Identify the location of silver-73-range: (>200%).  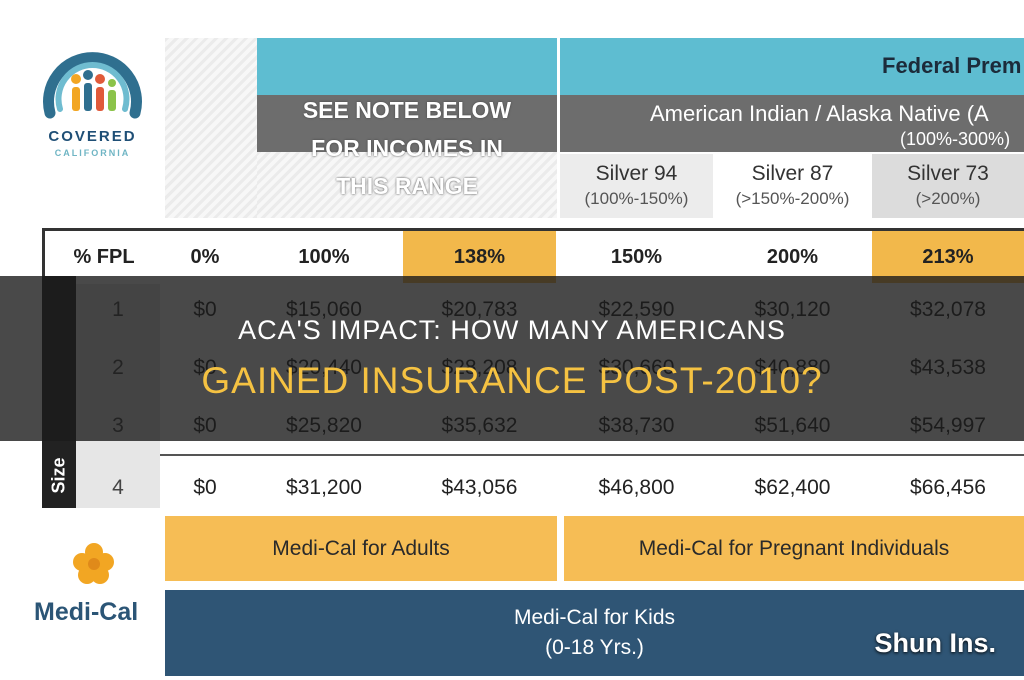
(948, 198).